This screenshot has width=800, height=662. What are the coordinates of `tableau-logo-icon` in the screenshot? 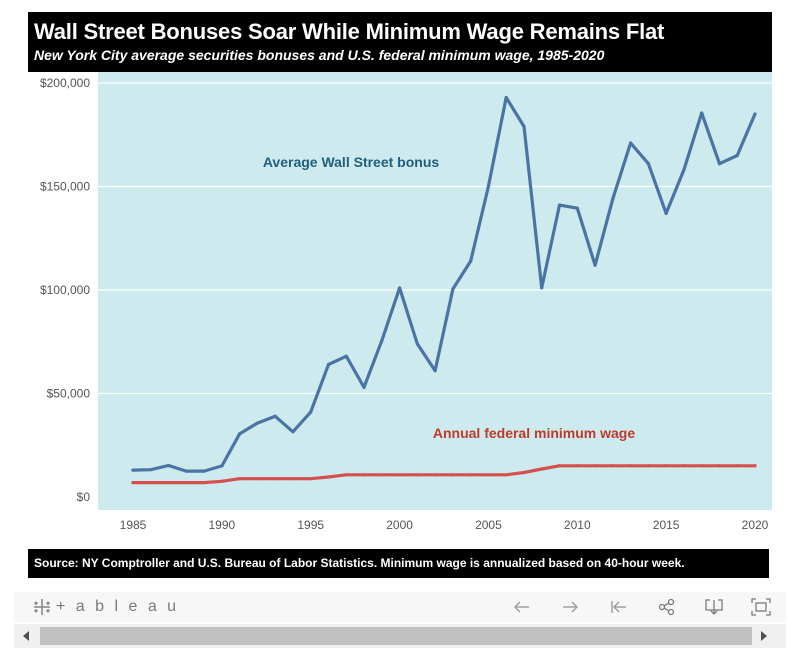 It's located at (42, 607).